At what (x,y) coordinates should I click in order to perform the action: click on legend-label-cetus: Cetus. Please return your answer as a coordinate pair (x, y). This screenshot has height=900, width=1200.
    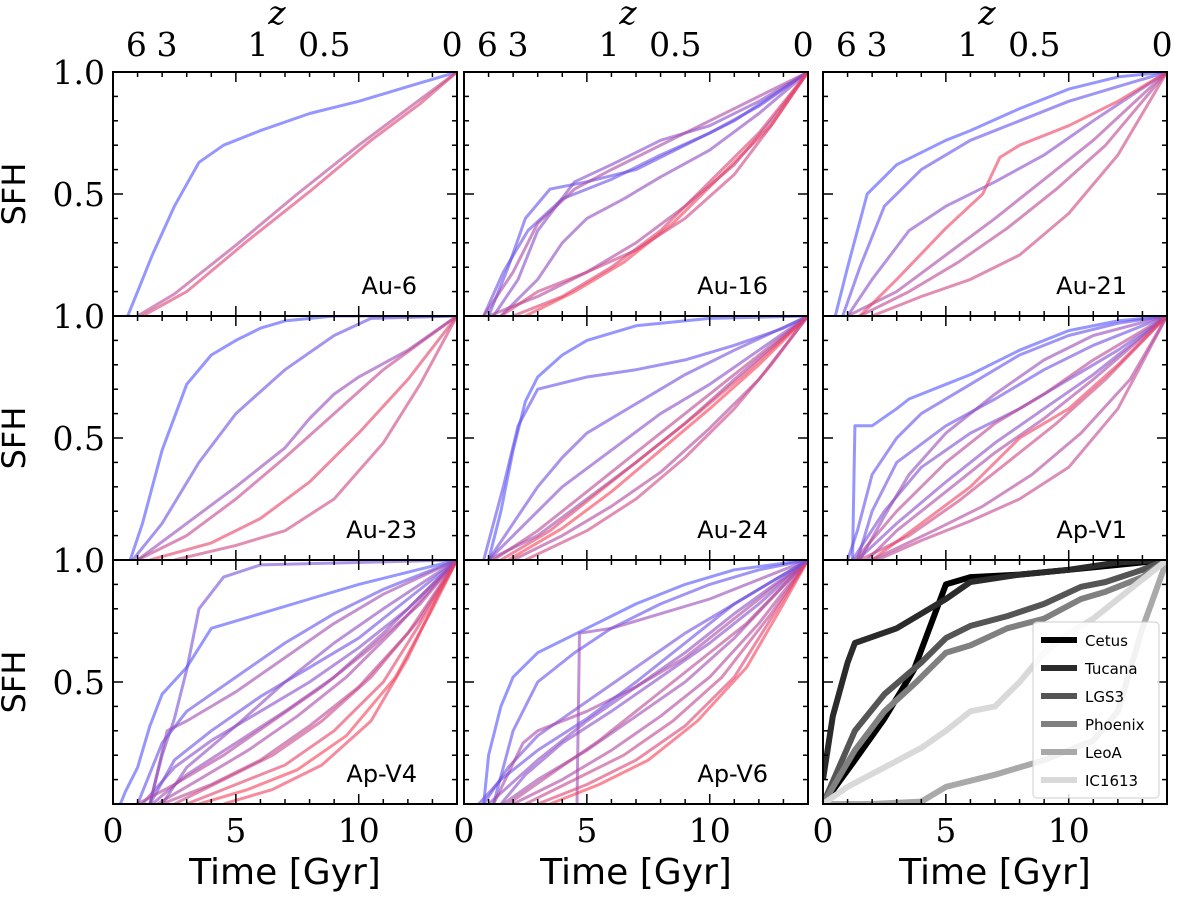
    Looking at the image, I should click on (1106, 641).